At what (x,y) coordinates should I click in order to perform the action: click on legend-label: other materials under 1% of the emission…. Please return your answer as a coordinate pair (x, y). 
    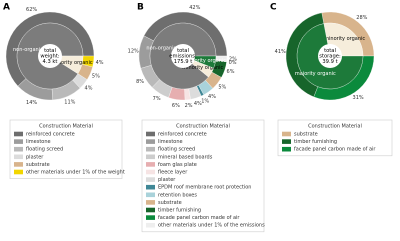
    Looking at the image, I should click on (211, 226).